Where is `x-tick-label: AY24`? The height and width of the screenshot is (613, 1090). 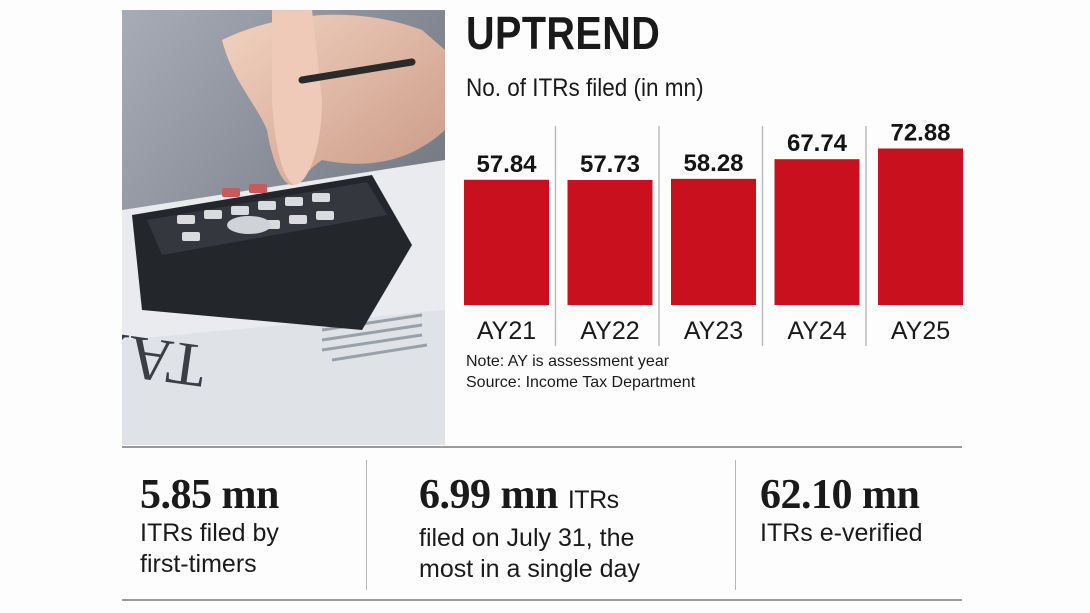
x-tick-label: AY24 is located at coordinates (816, 331).